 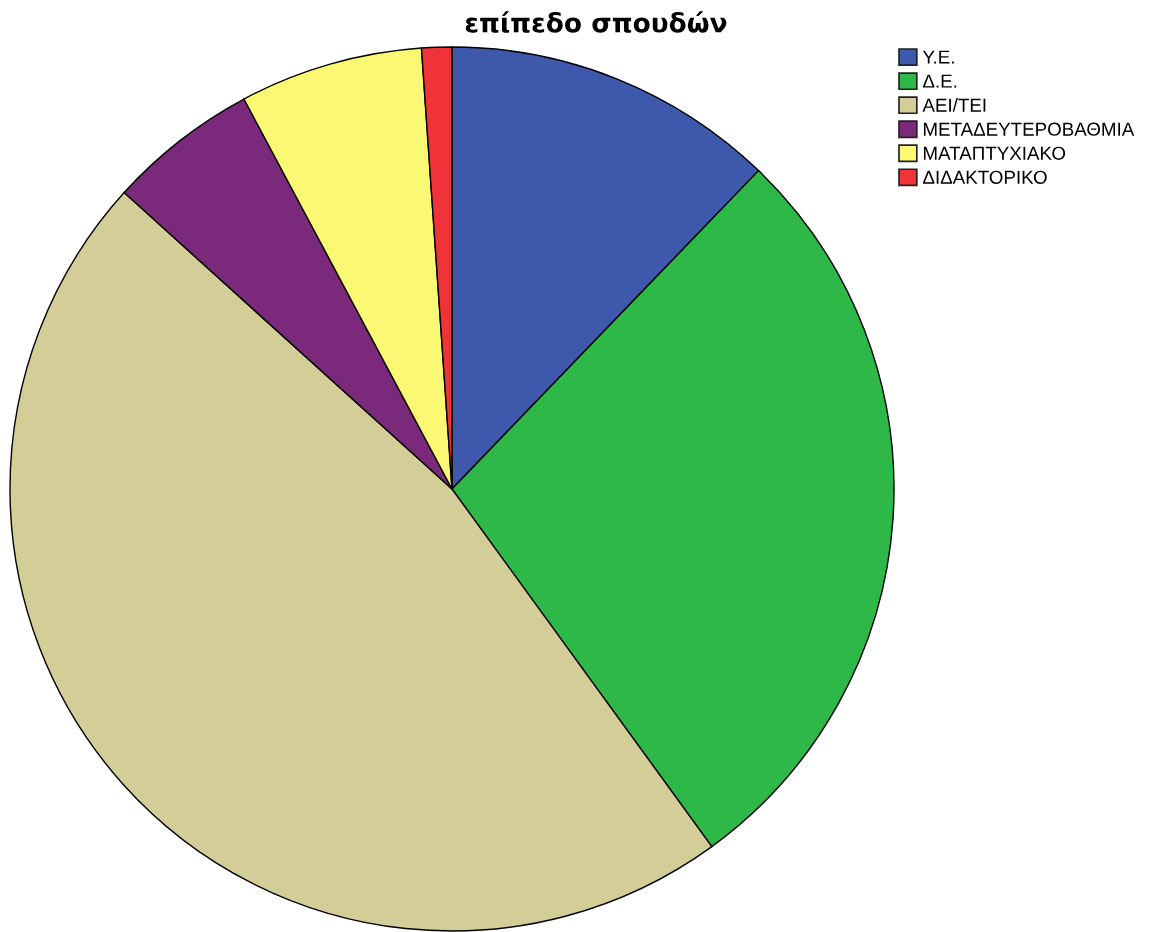 I want to click on legend-label: ΔΙΔΑΚΤΟΡΙΚΟ, so click(x=985, y=177).